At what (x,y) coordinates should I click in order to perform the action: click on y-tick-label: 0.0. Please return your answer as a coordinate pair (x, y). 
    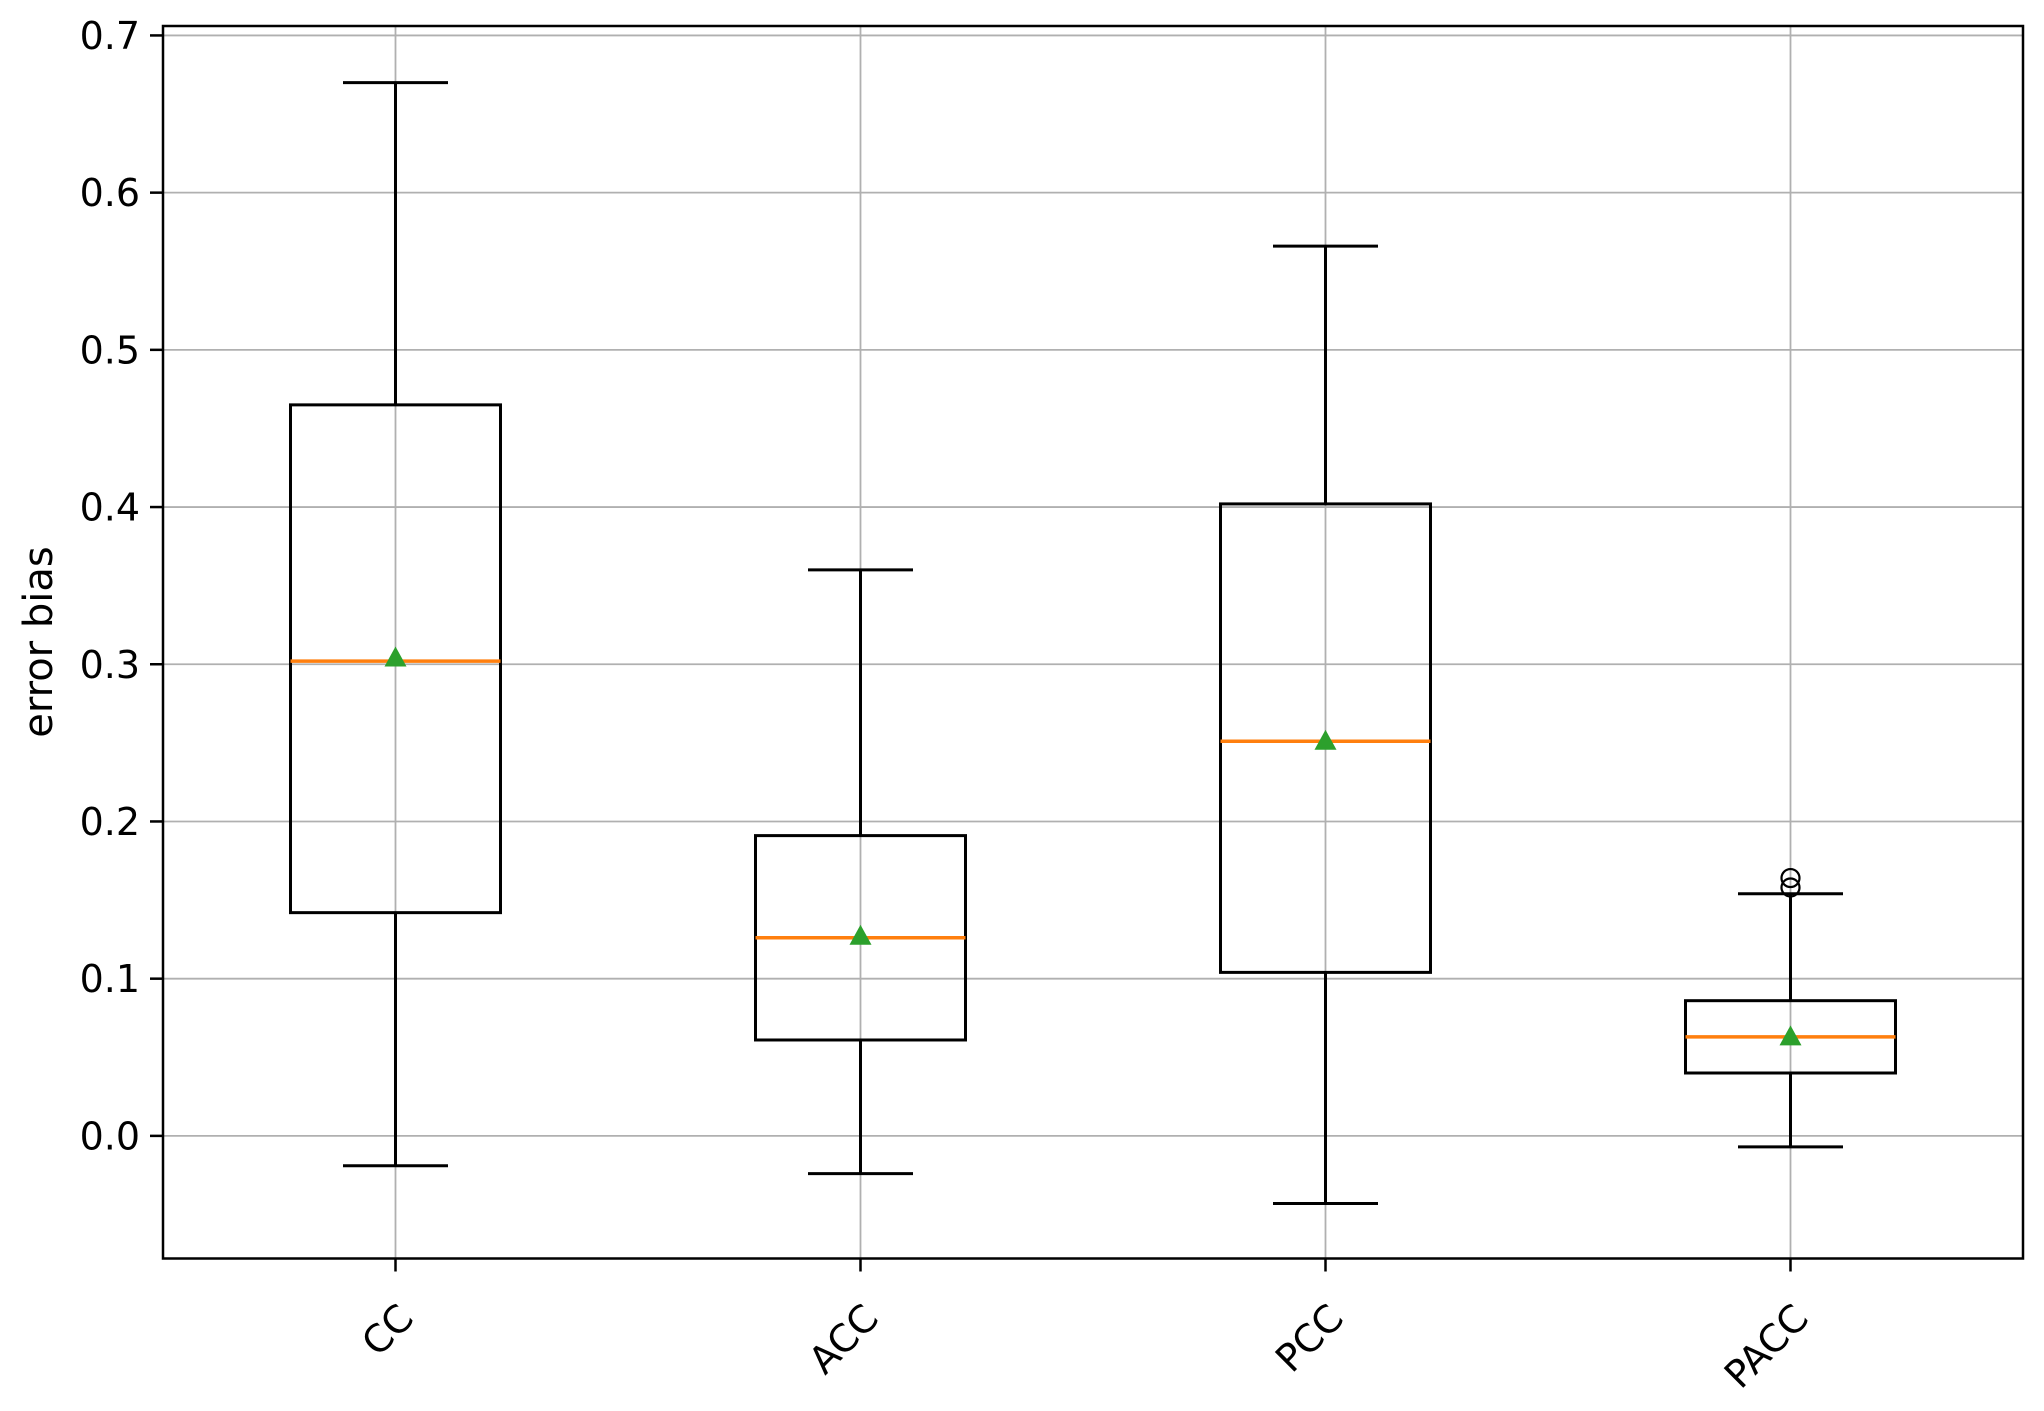
    Looking at the image, I should click on (110, 1136).